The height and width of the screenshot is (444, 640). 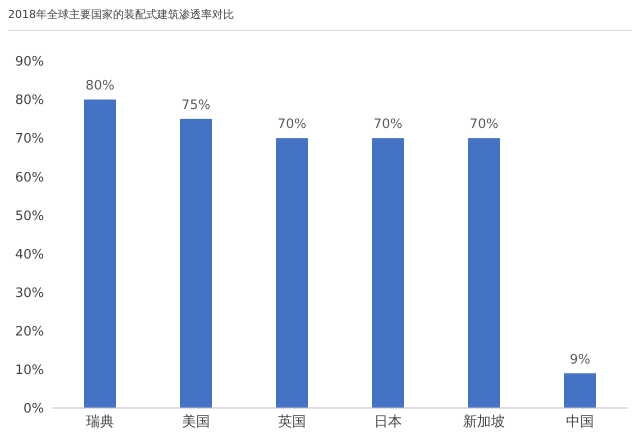 I want to click on y-tick-label: 60%, so click(x=29, y=178).